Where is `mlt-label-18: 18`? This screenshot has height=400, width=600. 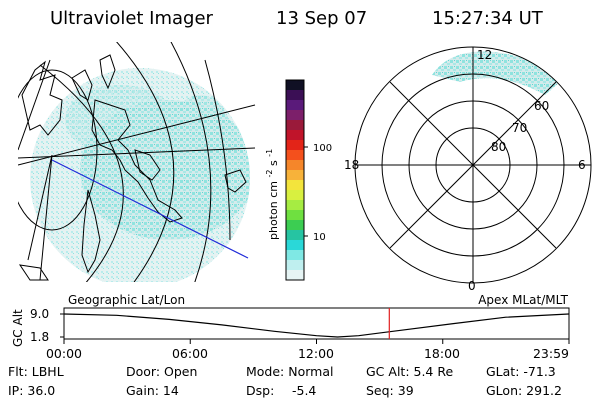 mlt-label-18: 18 is located at coordinates (351, 165).